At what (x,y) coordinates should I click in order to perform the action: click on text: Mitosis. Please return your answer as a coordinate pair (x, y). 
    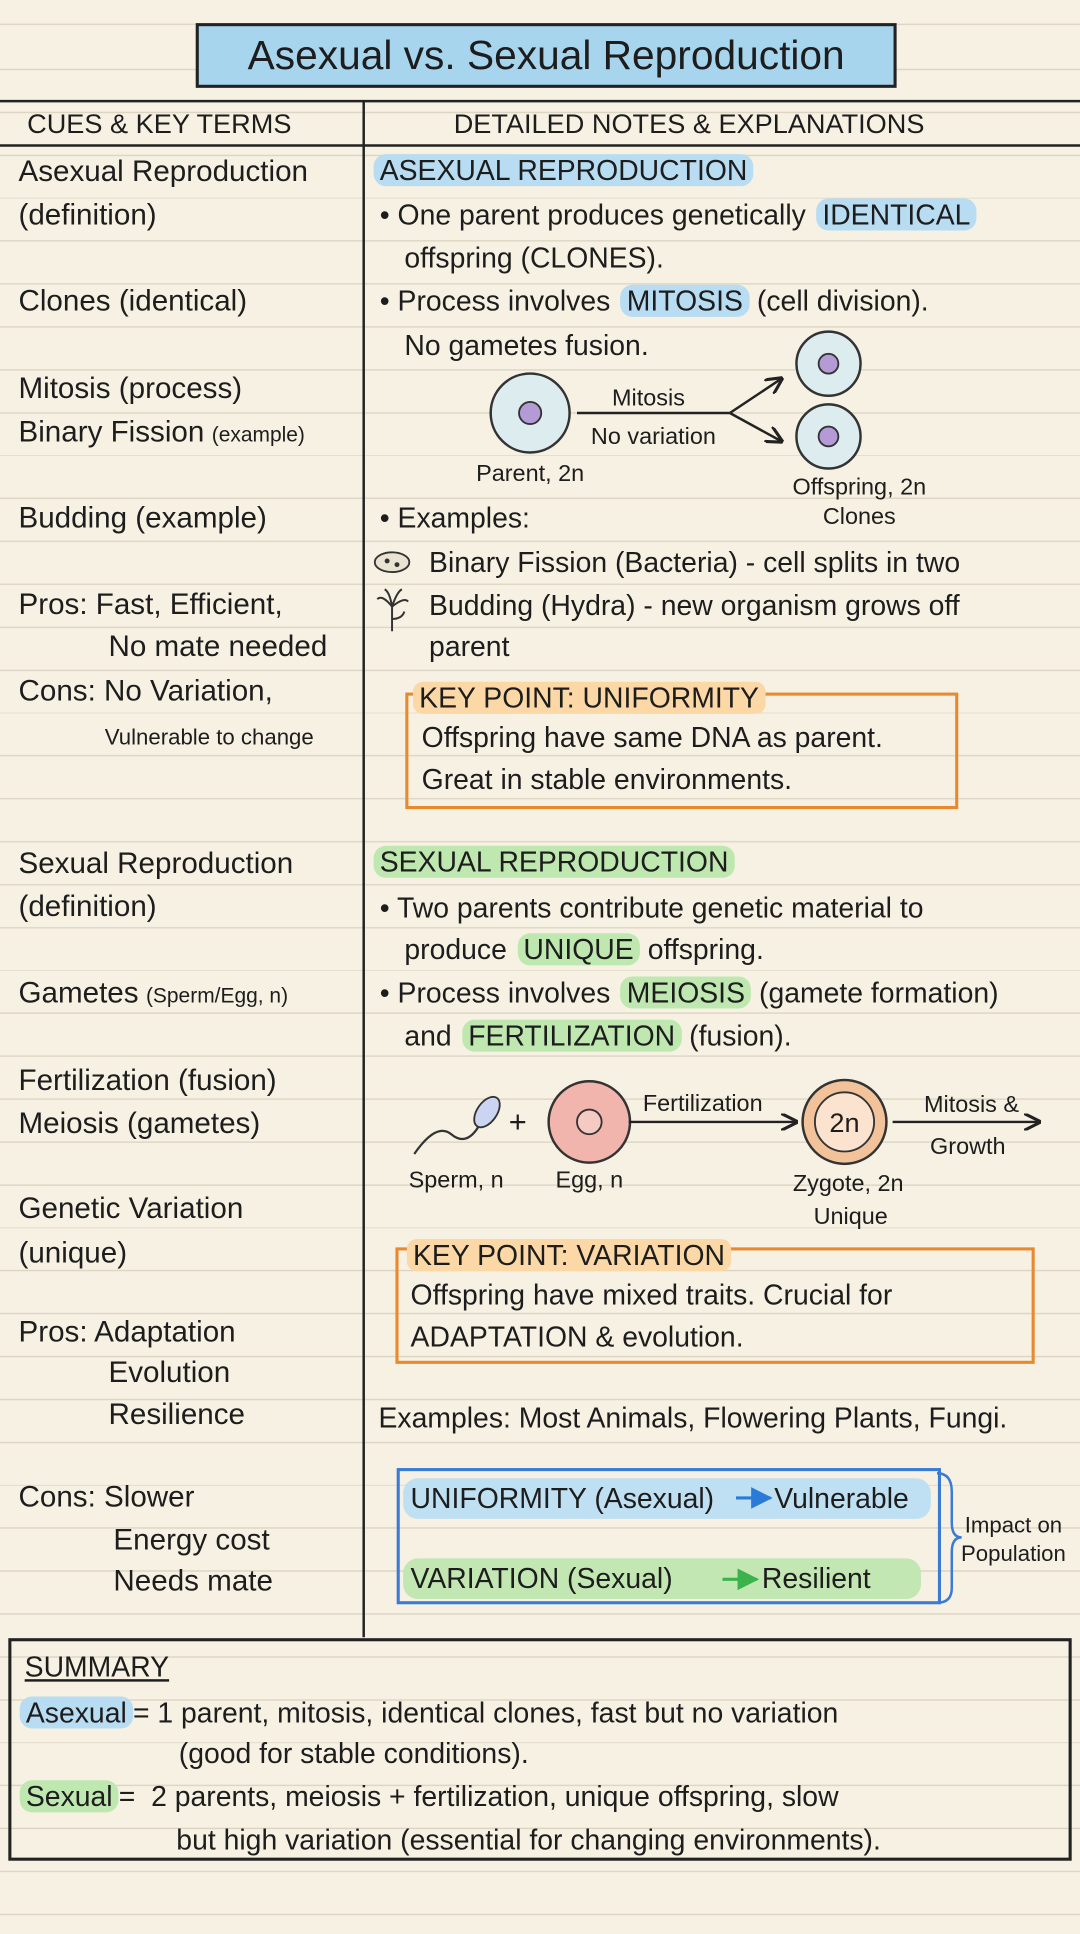
    Looking at the image, I should click on (648, 398).